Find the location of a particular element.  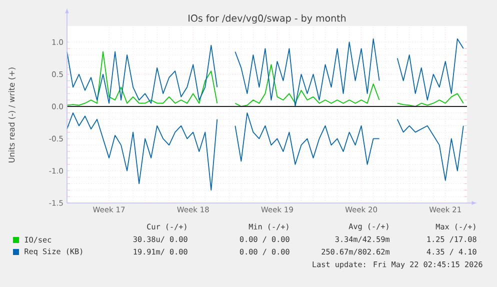

y-axis-title: Units read (-) / write (+) is located at coordinates (12, 115).